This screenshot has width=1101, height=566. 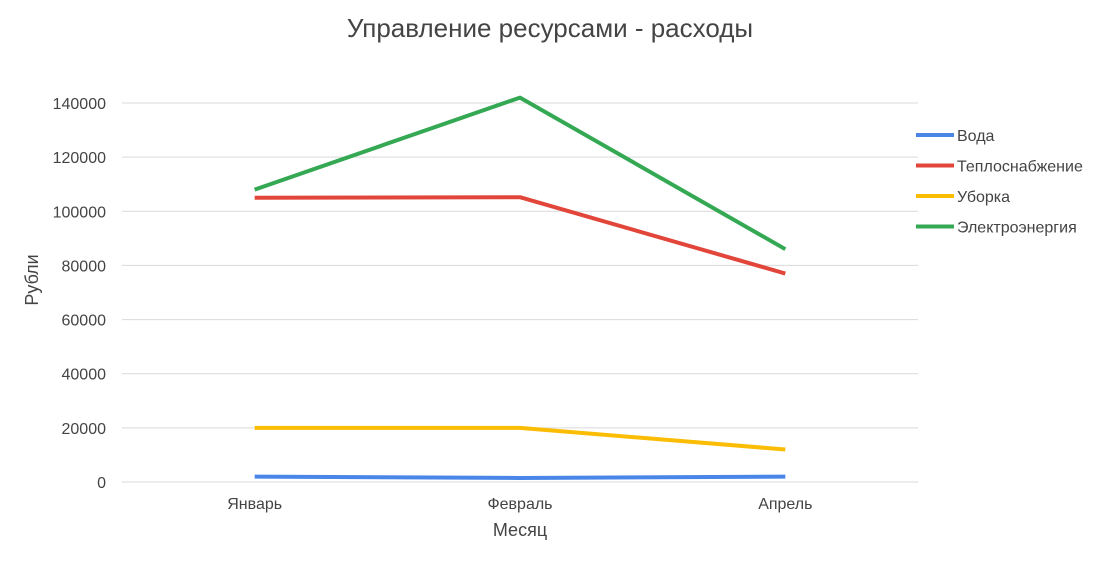 What do you see at coordinates (999, 182) in the screenshot?
I see `legend: Вода Теплоснабжение Уборка Электроэнергия` at bounding box center [999, 182].